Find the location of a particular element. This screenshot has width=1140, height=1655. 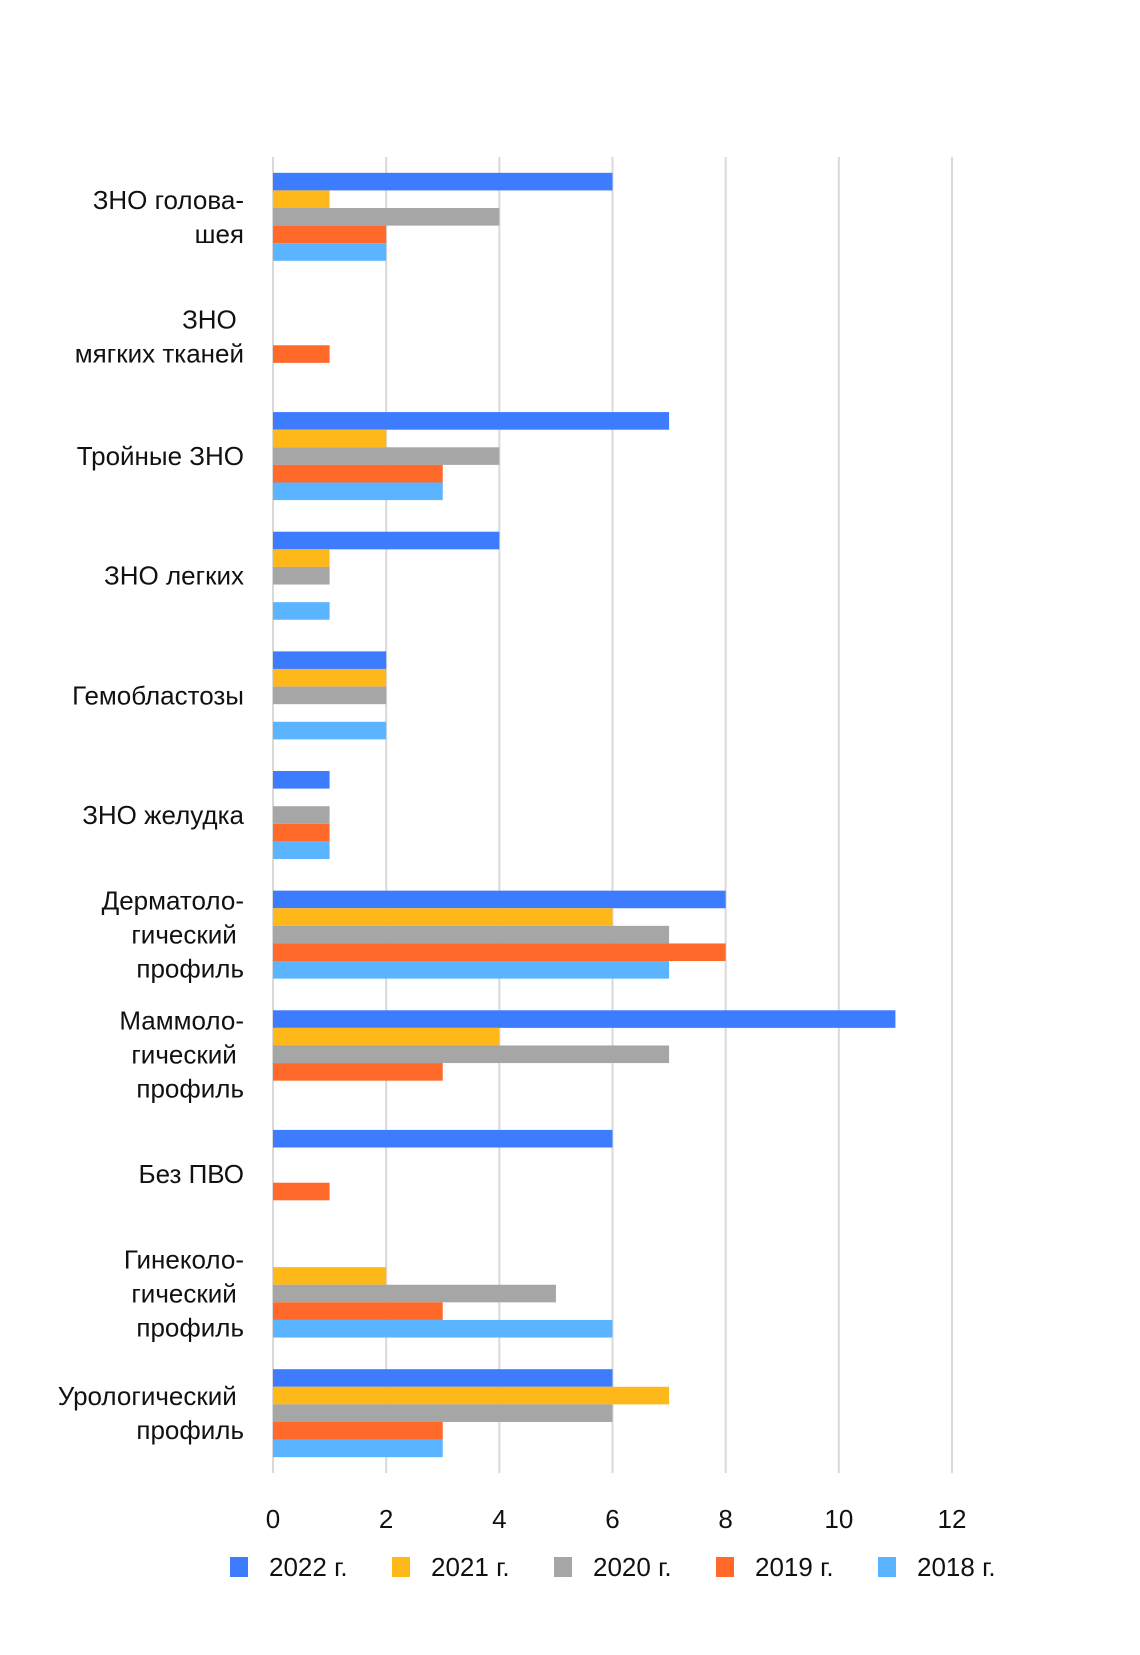

category-label: Урологический профиль is located at coordinates (151, 1413).